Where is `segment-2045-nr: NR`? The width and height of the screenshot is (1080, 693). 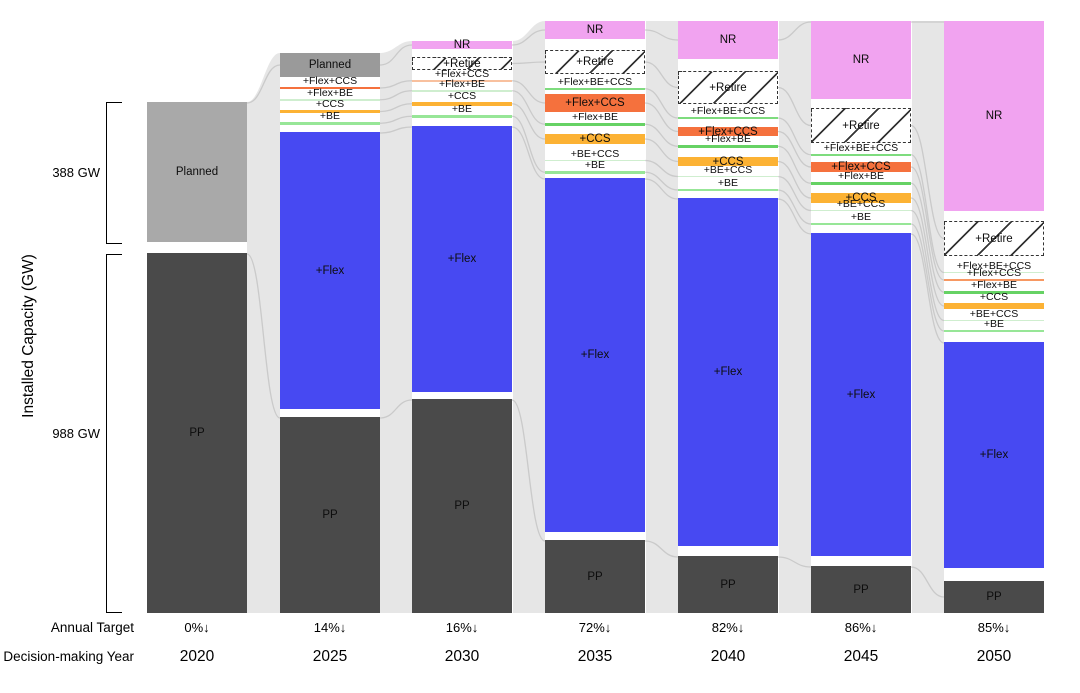
segment-2045-nr: NR is located at coordinates (861, 60).